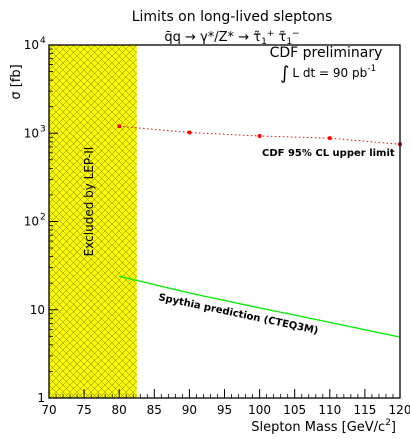  I want to click on x-tick-label: 100, so click(259, 410).